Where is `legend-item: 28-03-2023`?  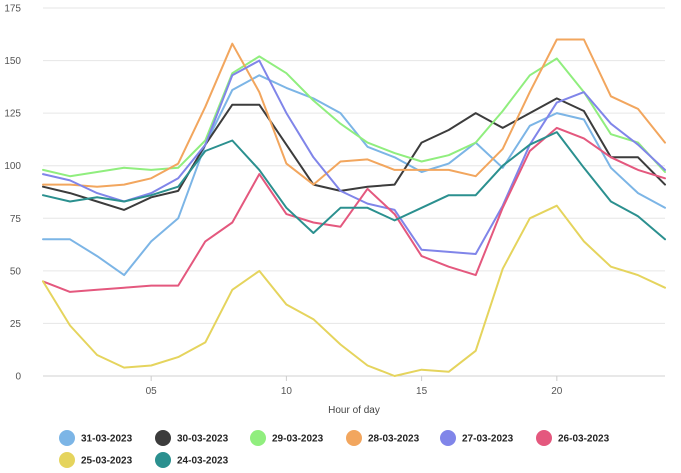 legend-item: 28-03-2023 is located at coordinates (383, 438).